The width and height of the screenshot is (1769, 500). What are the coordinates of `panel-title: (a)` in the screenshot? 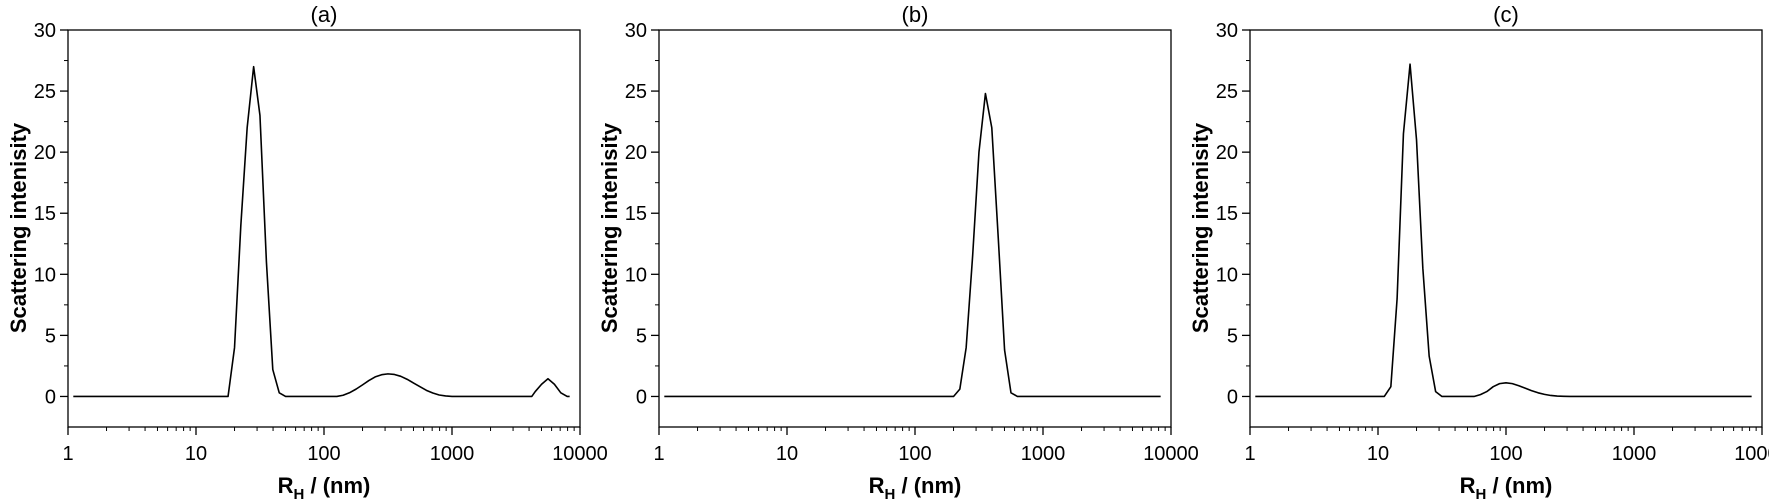 It's located at (324, 14).